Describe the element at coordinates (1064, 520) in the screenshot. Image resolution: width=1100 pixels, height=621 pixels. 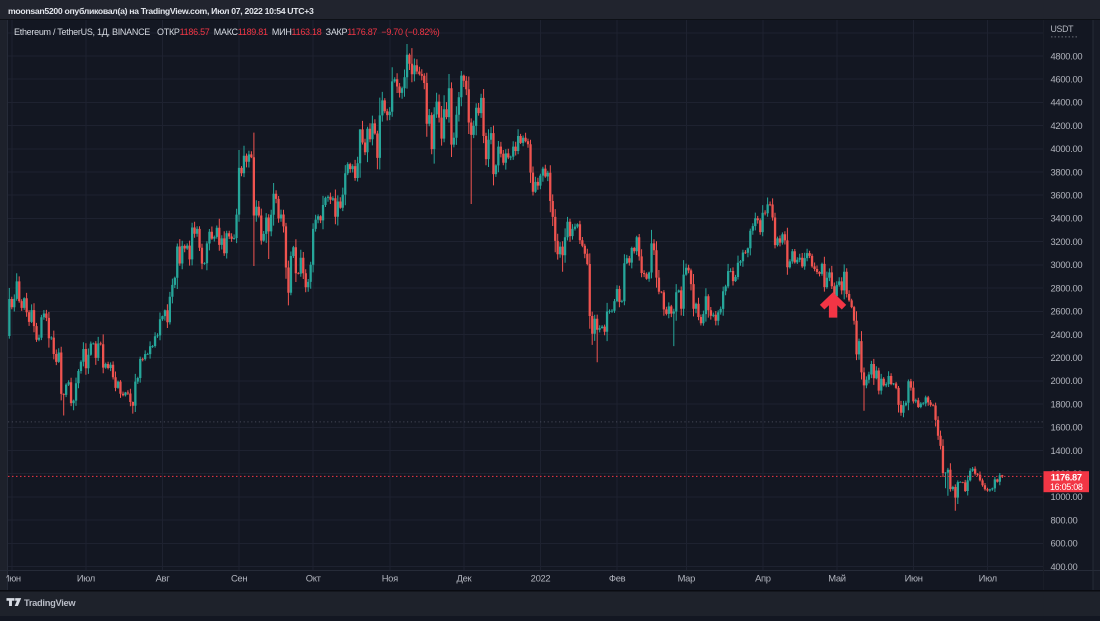
I see `svg-text: 800.00` at that location.